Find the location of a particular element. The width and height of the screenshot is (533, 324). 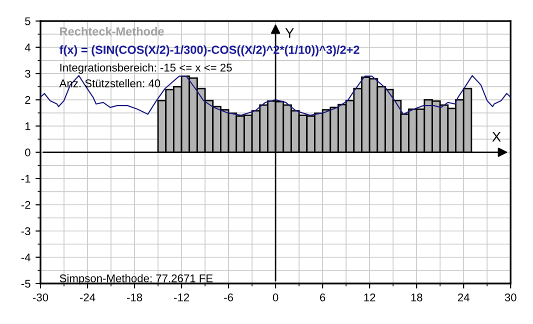

x-axis-title: X is located at coordinates (496, 137).